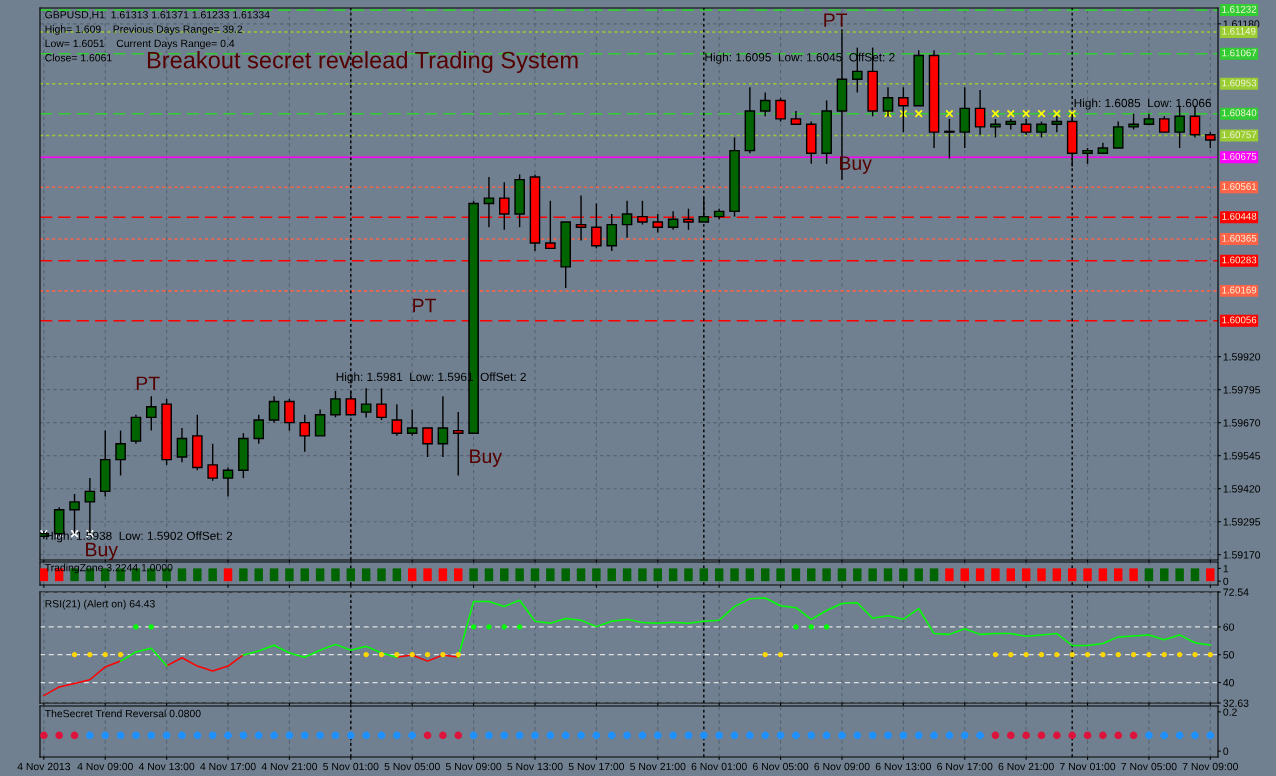 This screenshot has height=776, width=1276. What do you see at coordinates (1242, 489) in the screenshot?
I see `y-tick-label: 1.59420` at bounding box center [1242, 489].